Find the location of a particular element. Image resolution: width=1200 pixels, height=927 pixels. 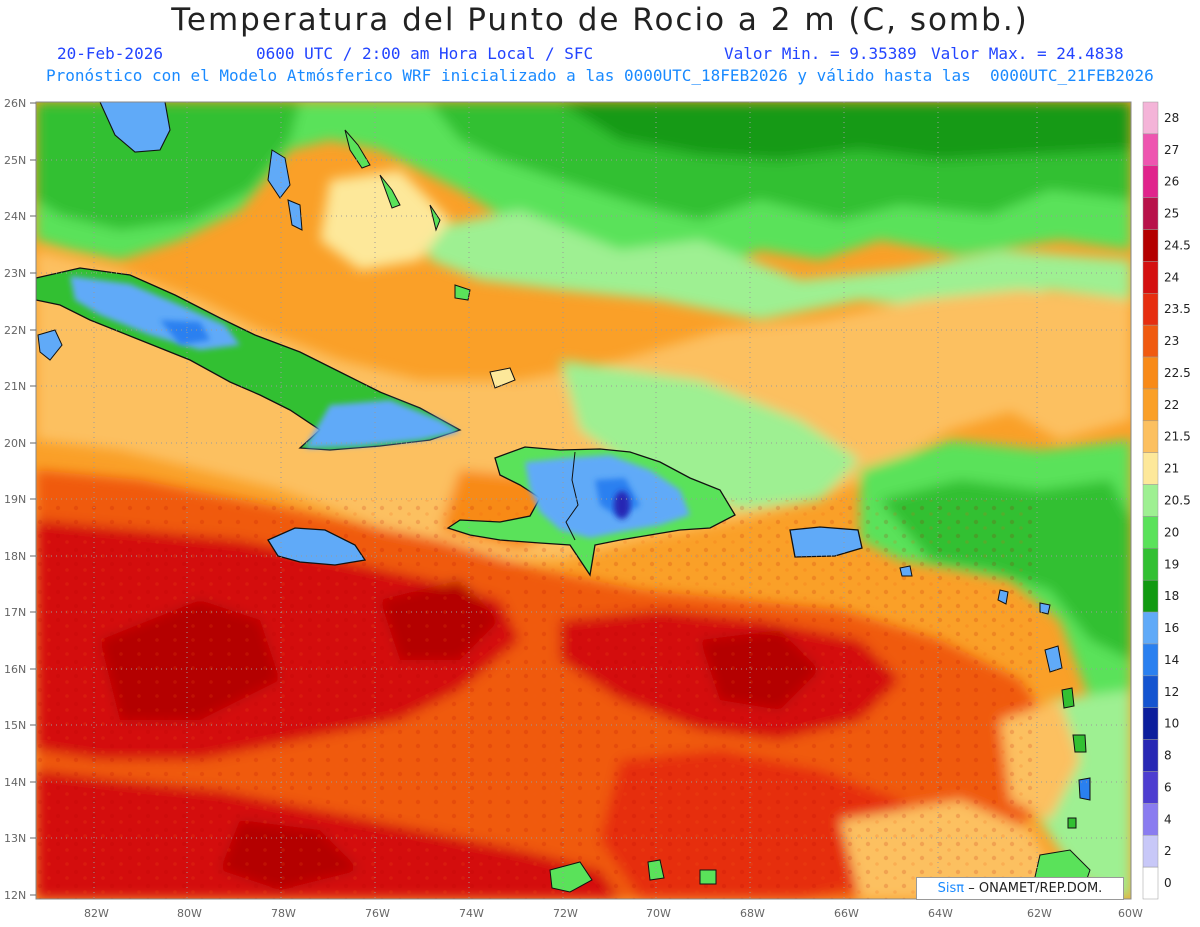

legend-label: 18 is located at coordinates (1171, 596).